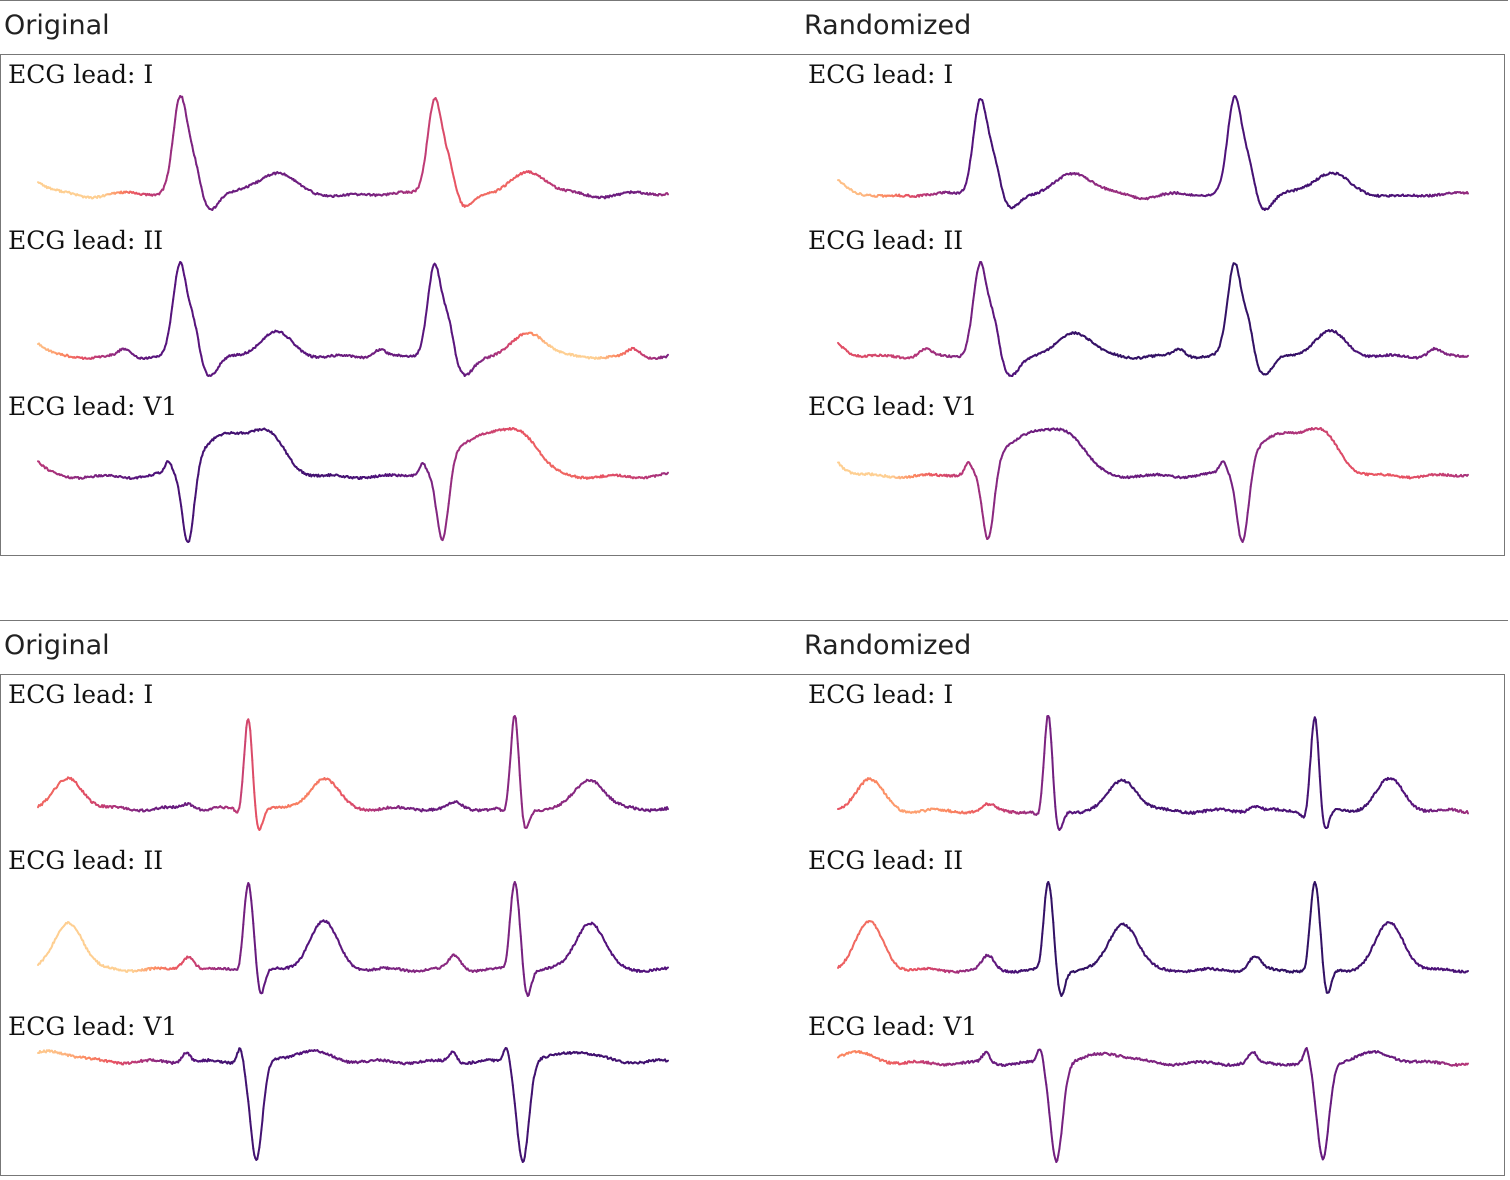 Image resolution: width=1510 pixels, height=1180 pixels. What do you see at coordinates (353, 773) in the screenshot?
I see `ecg-trace-original-lead-i` at bounding box center [353, 773].